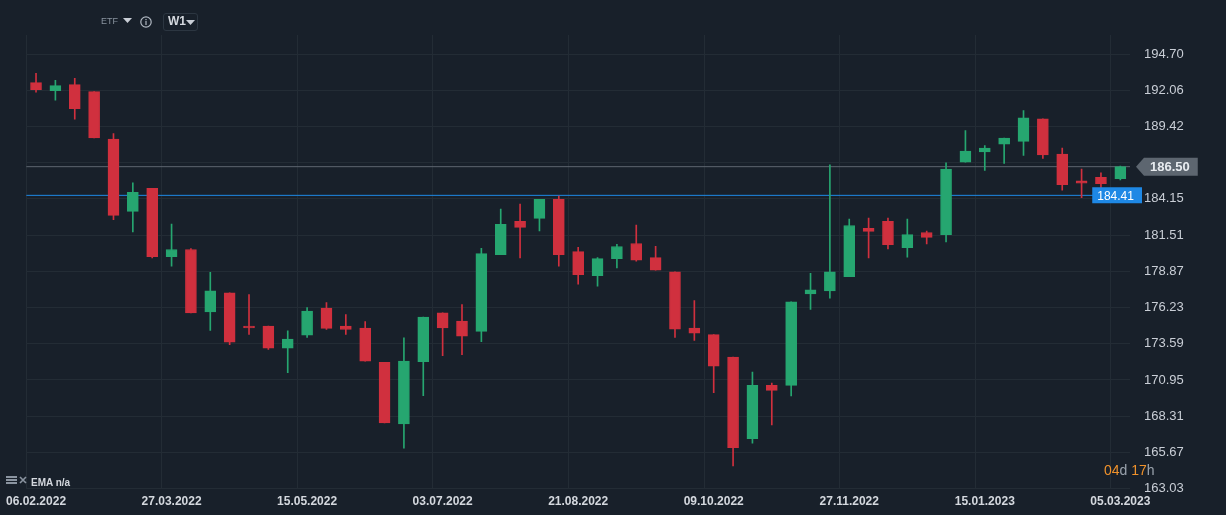 This screenshot has width=1226, height=515. I want to click on x-tick-label: 27.03.2022, so click(171, 501).